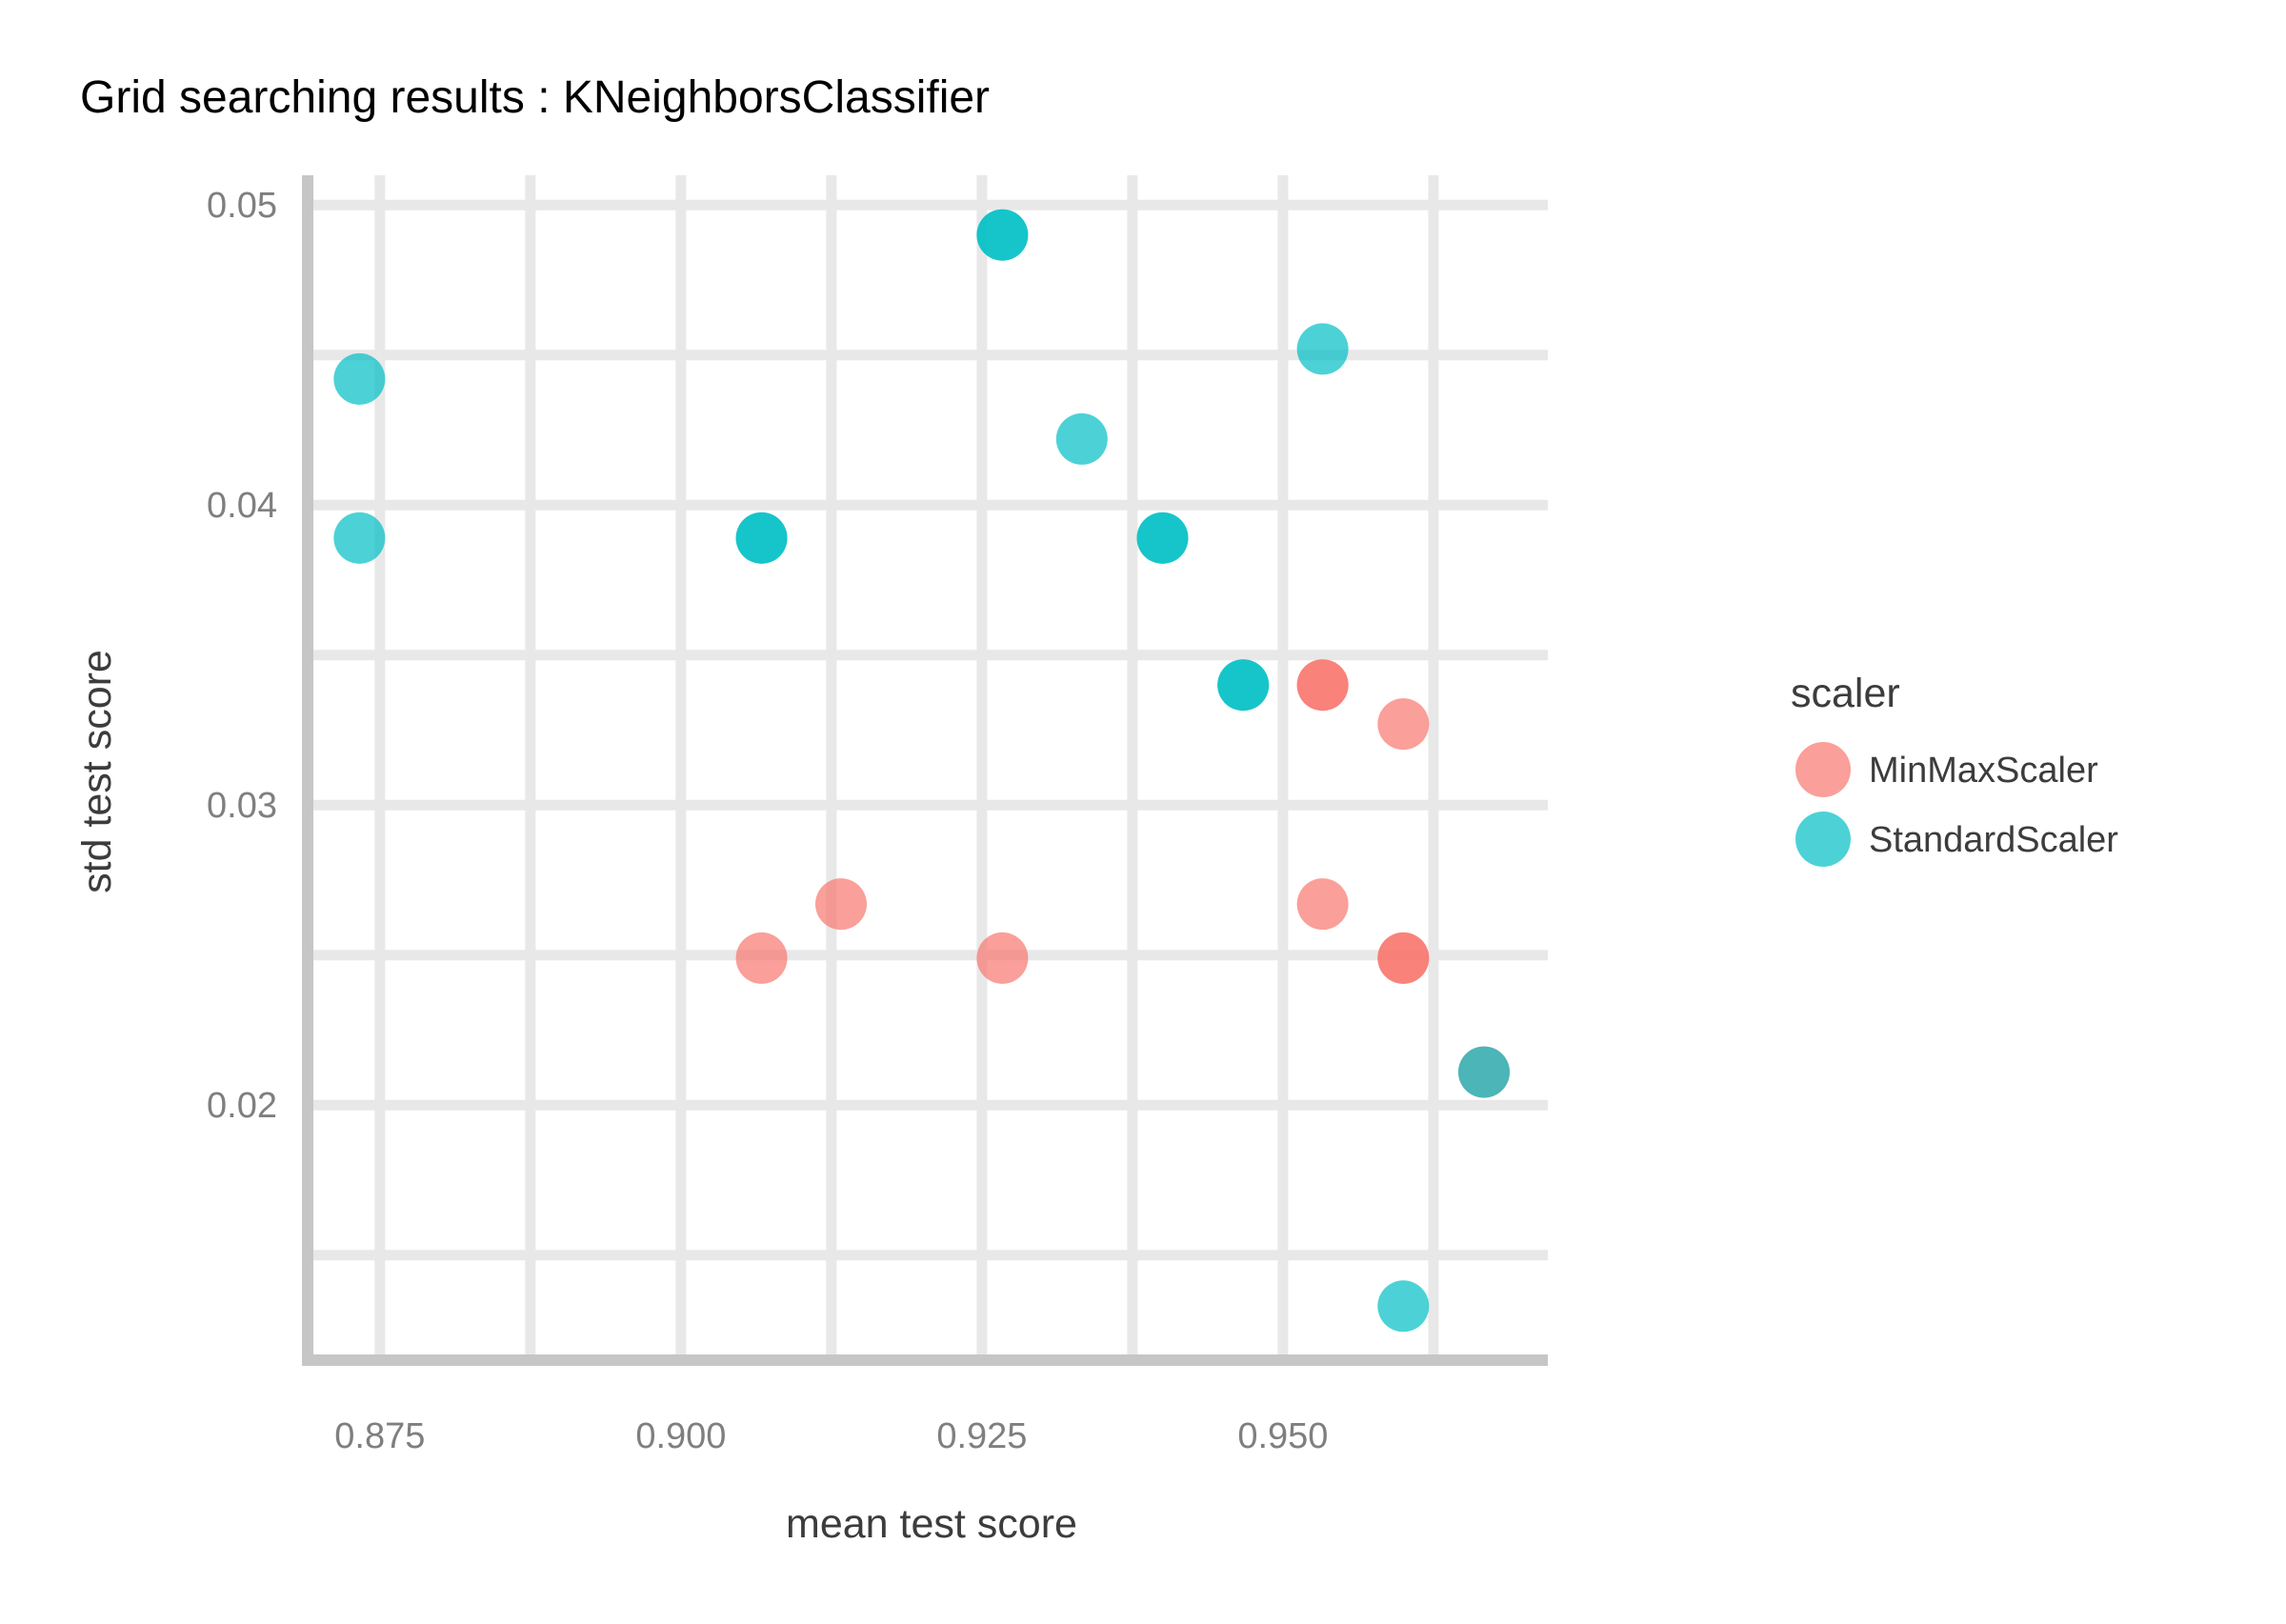 This screenshot has height=1624, width=2286. Describe the element at coordinates (1845, 693) in the screenshot. I see `legend-title: scaler` at that location.